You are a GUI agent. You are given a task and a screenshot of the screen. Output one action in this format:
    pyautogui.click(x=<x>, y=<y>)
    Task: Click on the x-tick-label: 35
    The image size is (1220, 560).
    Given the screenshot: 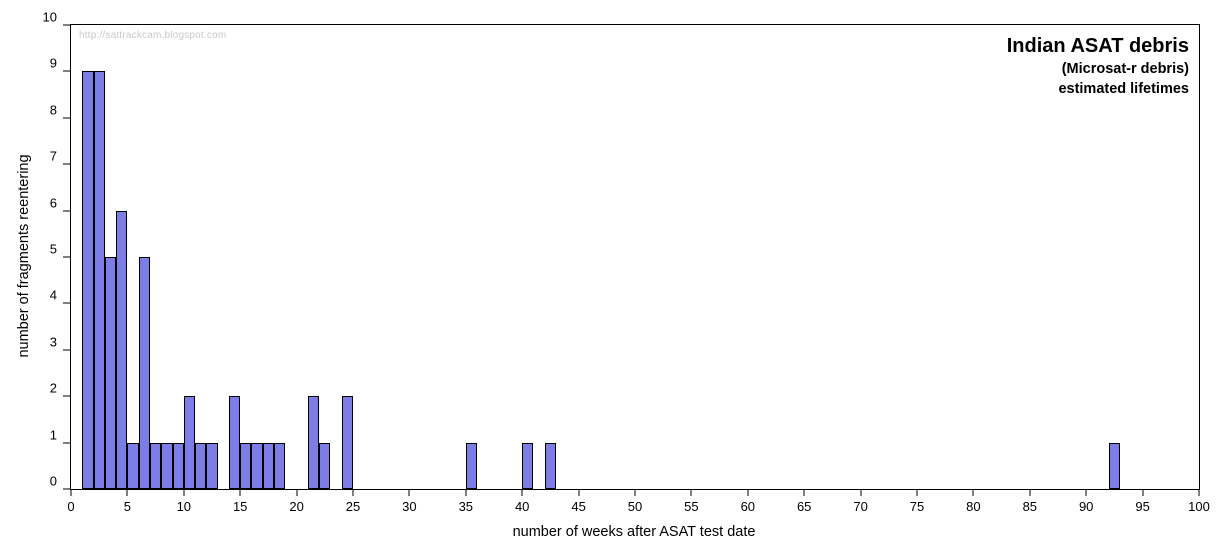 What is the action you would take?
    pyautogui.click(x=466, y=506)
    